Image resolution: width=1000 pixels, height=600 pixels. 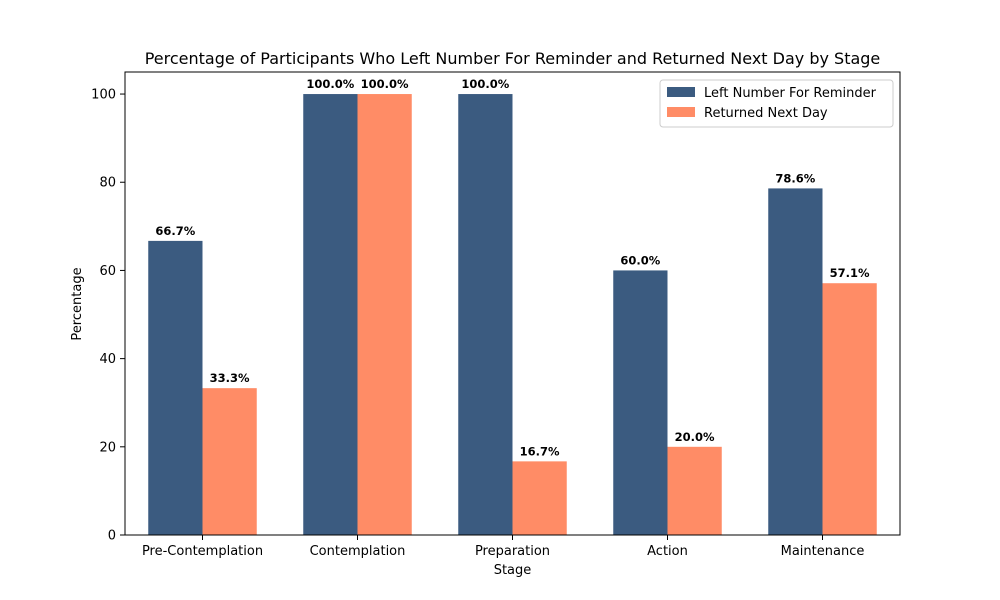 What do you see at coordinates (202, 551) in the screenshot?
I see `x-tick-label: Pre-Contemplation` at bounding box center [202, 551].